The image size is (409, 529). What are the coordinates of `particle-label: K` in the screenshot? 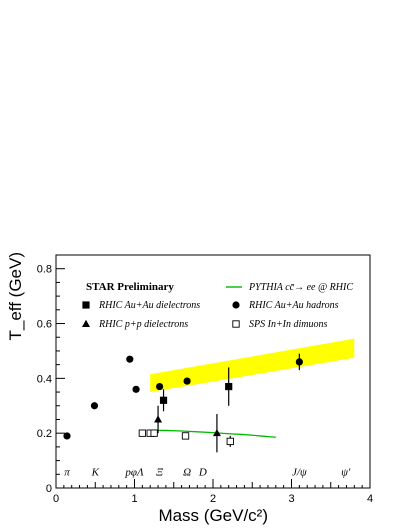 It's located at (95, 473).